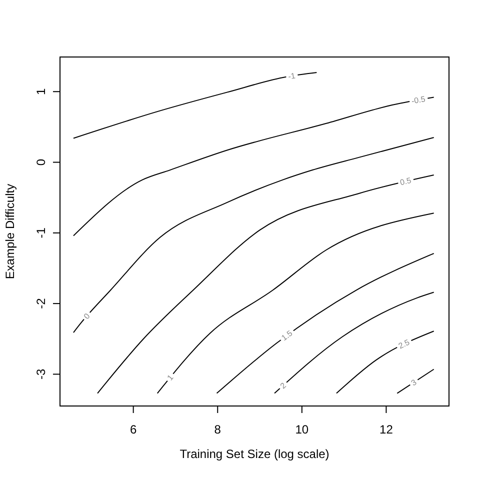 The height and width of the screenshot is (480, 480). What do you see at coordinates (404, 344) in the screenshot?
I see `text: 2.5` at bounding box center [404, 344].